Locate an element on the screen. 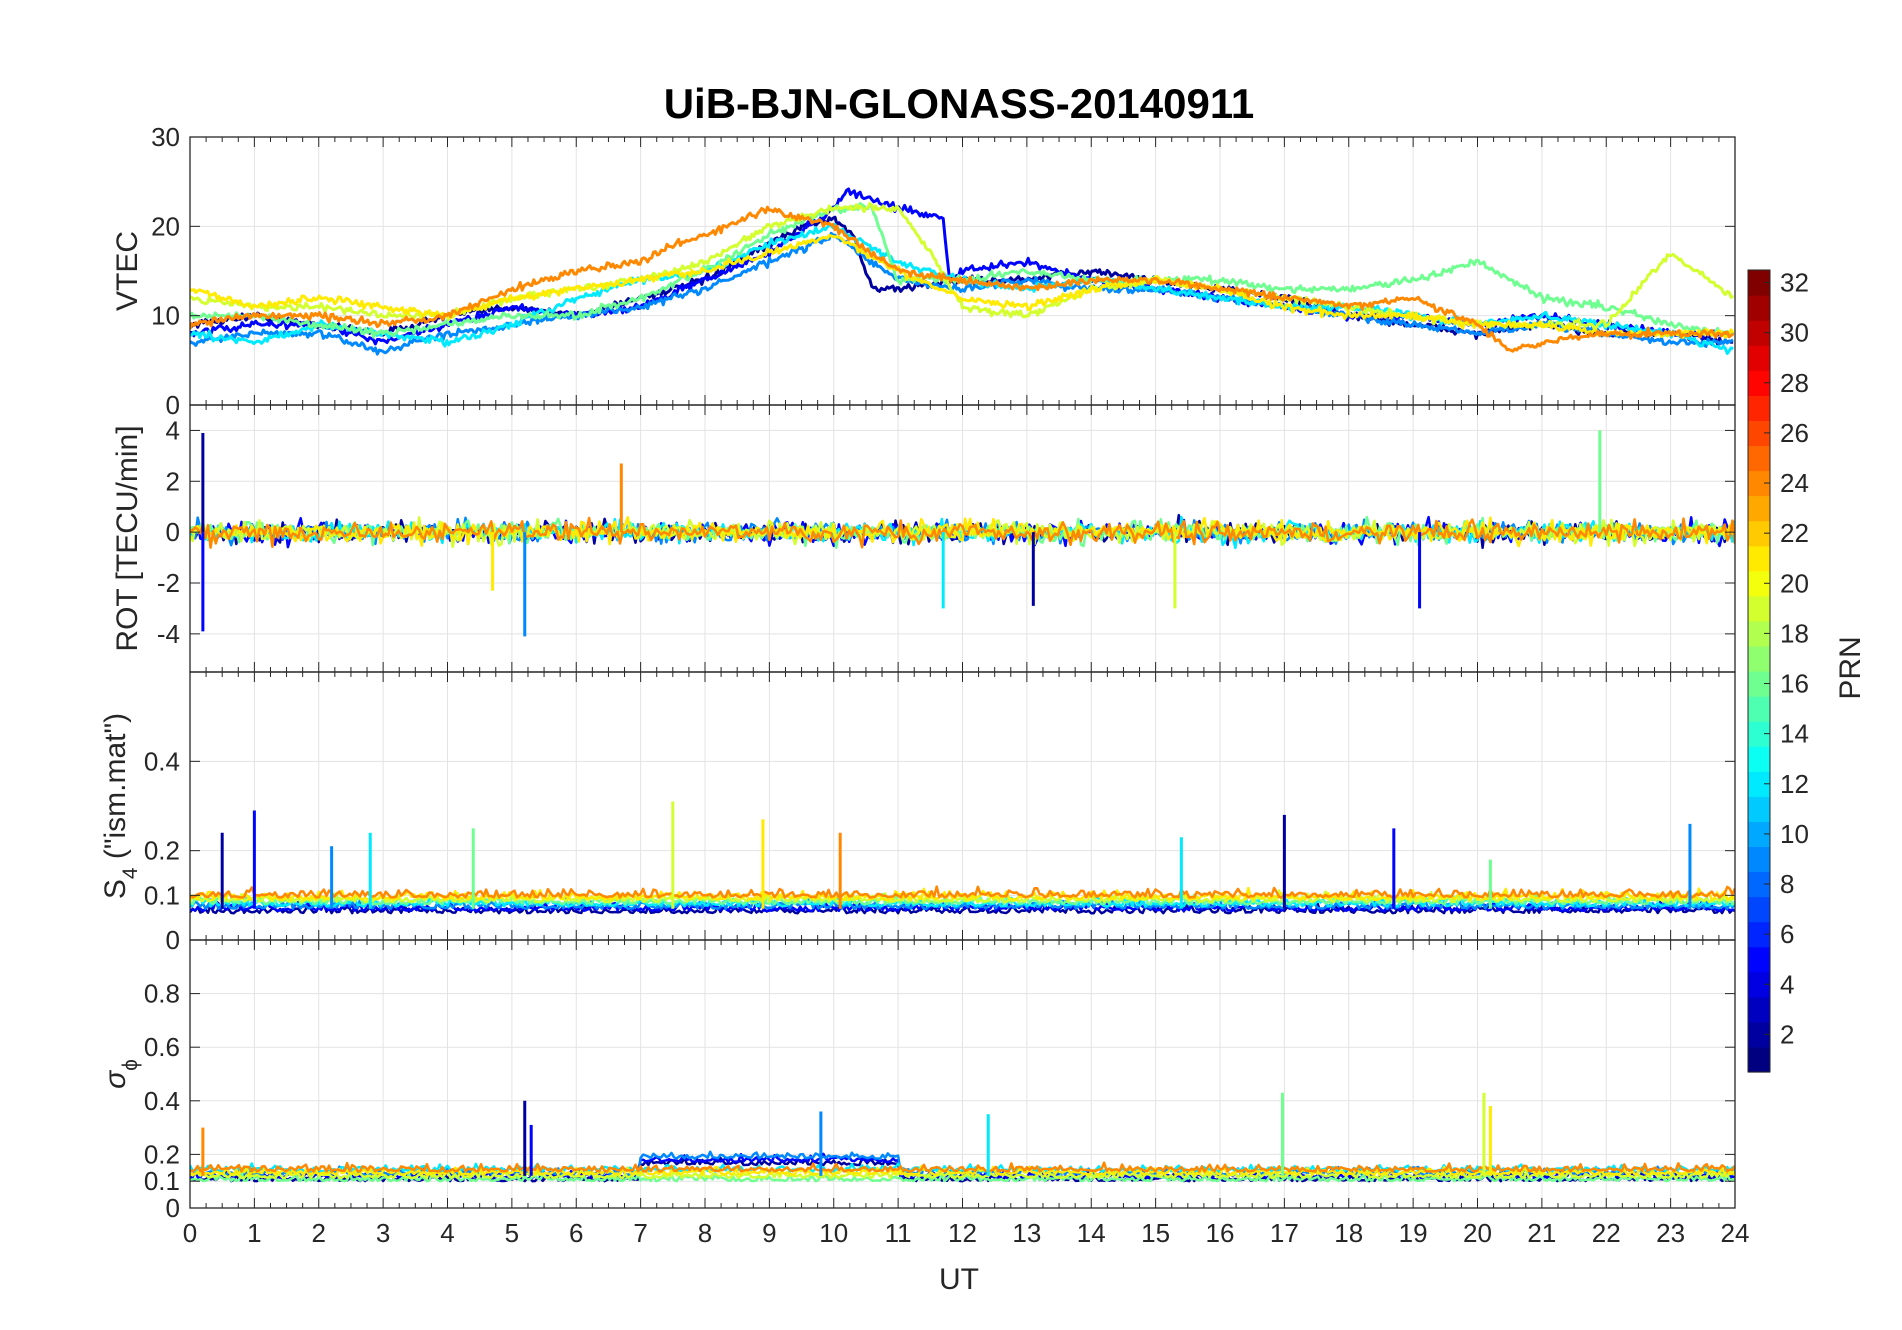 Image resolution: width=1902 pixels, height=1330 pixels. x-tick-label: 13 is located at coordinates (1026, 1233).